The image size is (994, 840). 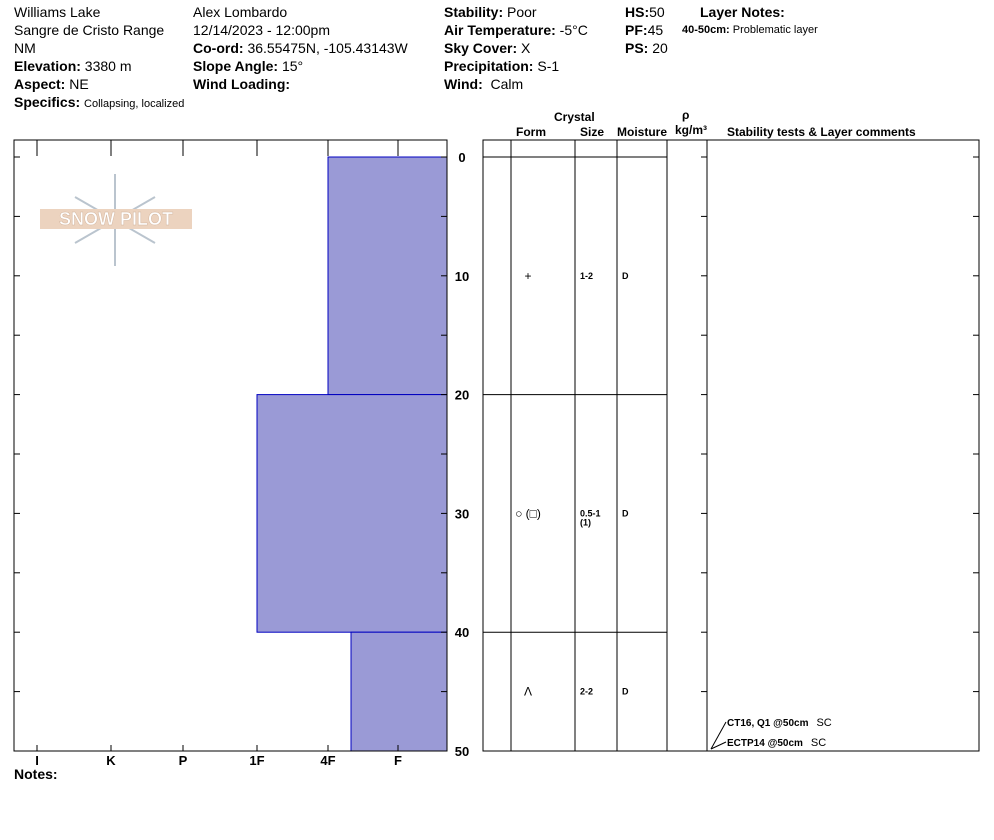 What do you see at coordinates (590, 513) in the screenshot?
I see `crystal-size: 0.5-1` at bounding box center [590, 513].